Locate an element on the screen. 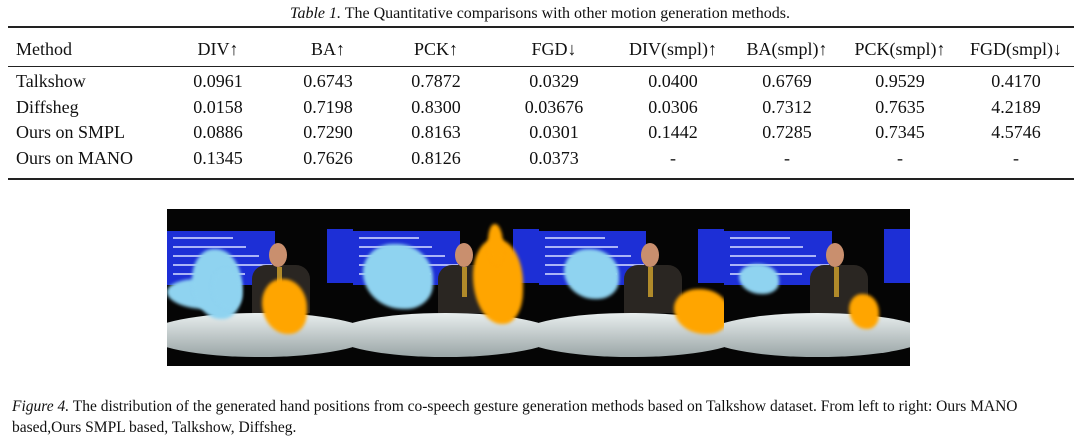  table-caption-label: Table 1. is located at coordinates (316, 13).